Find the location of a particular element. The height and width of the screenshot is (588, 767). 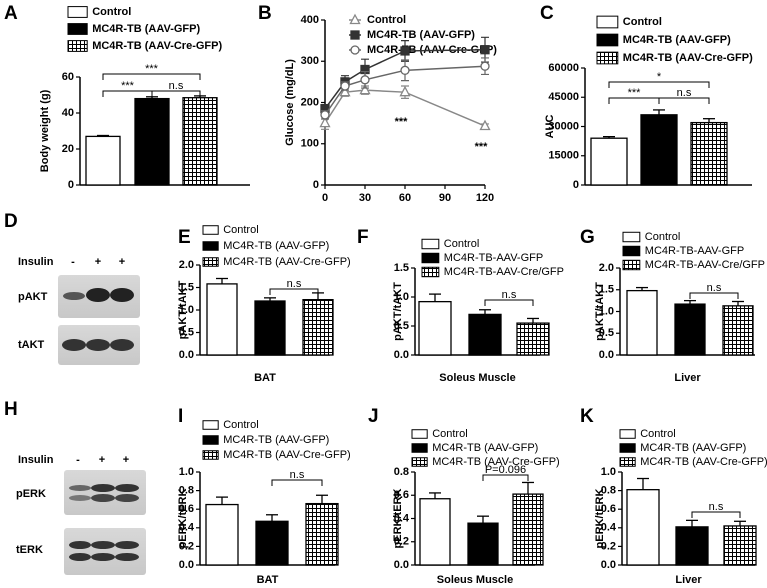

x-tick-label: 60 is located at coordinates (405, 198).